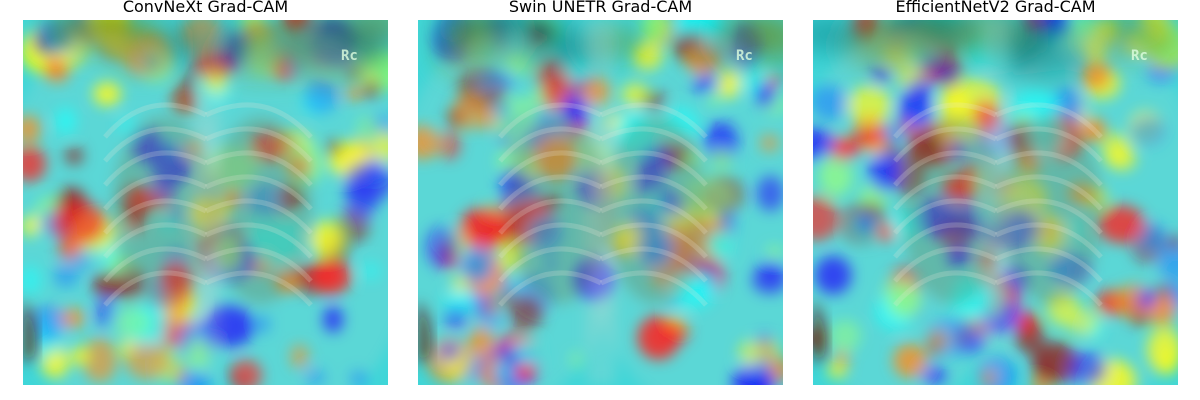  I want to click on panel-title: ConvNeXt Grad-CAM, so click(205, 8).